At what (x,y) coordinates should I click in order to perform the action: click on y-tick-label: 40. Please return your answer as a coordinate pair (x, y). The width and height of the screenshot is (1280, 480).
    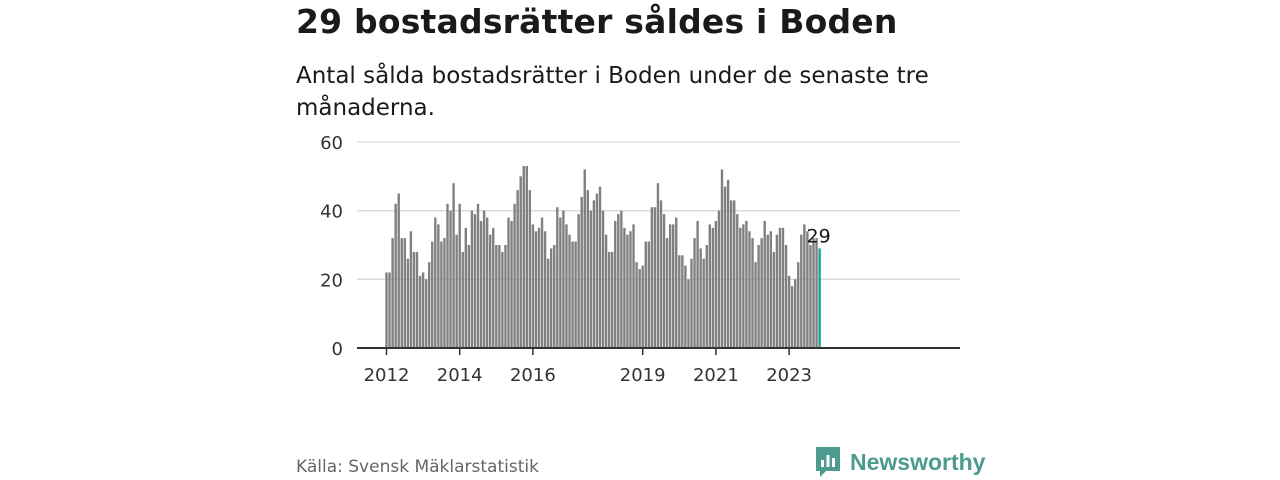
    Looking at the image, I should click on (331, 212).